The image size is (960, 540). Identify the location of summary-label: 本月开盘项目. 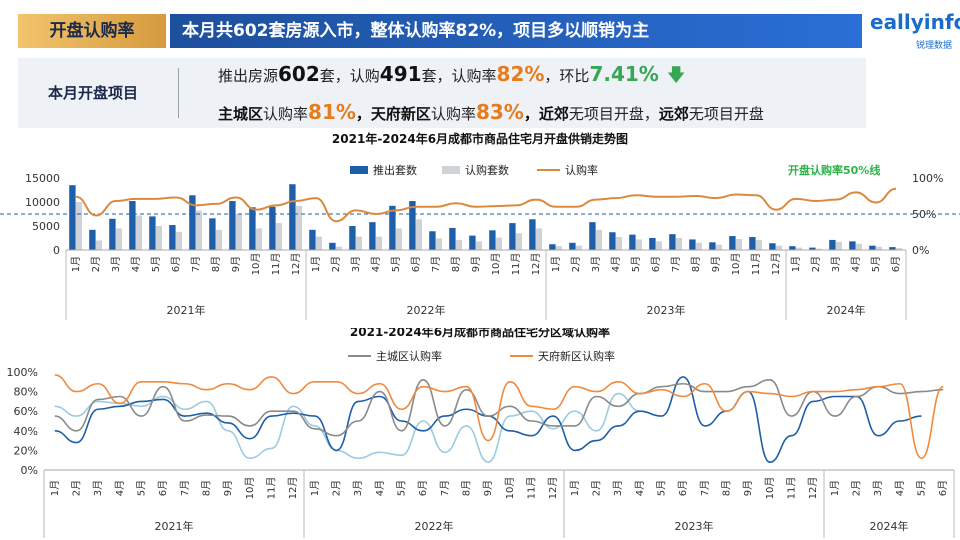
(92, 93).